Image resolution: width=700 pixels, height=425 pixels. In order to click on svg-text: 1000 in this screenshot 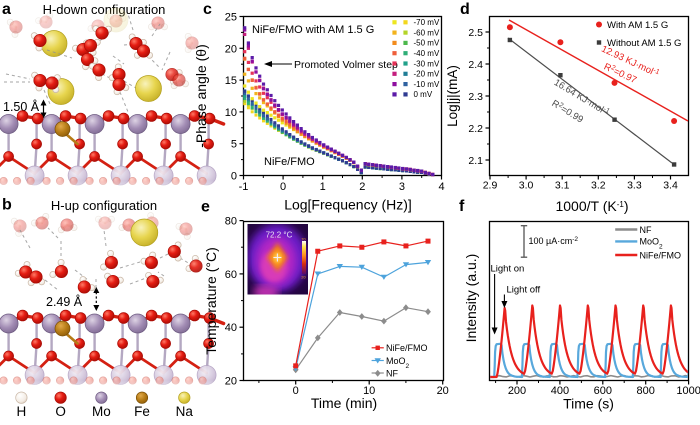, I will do `click(688, 391)`.